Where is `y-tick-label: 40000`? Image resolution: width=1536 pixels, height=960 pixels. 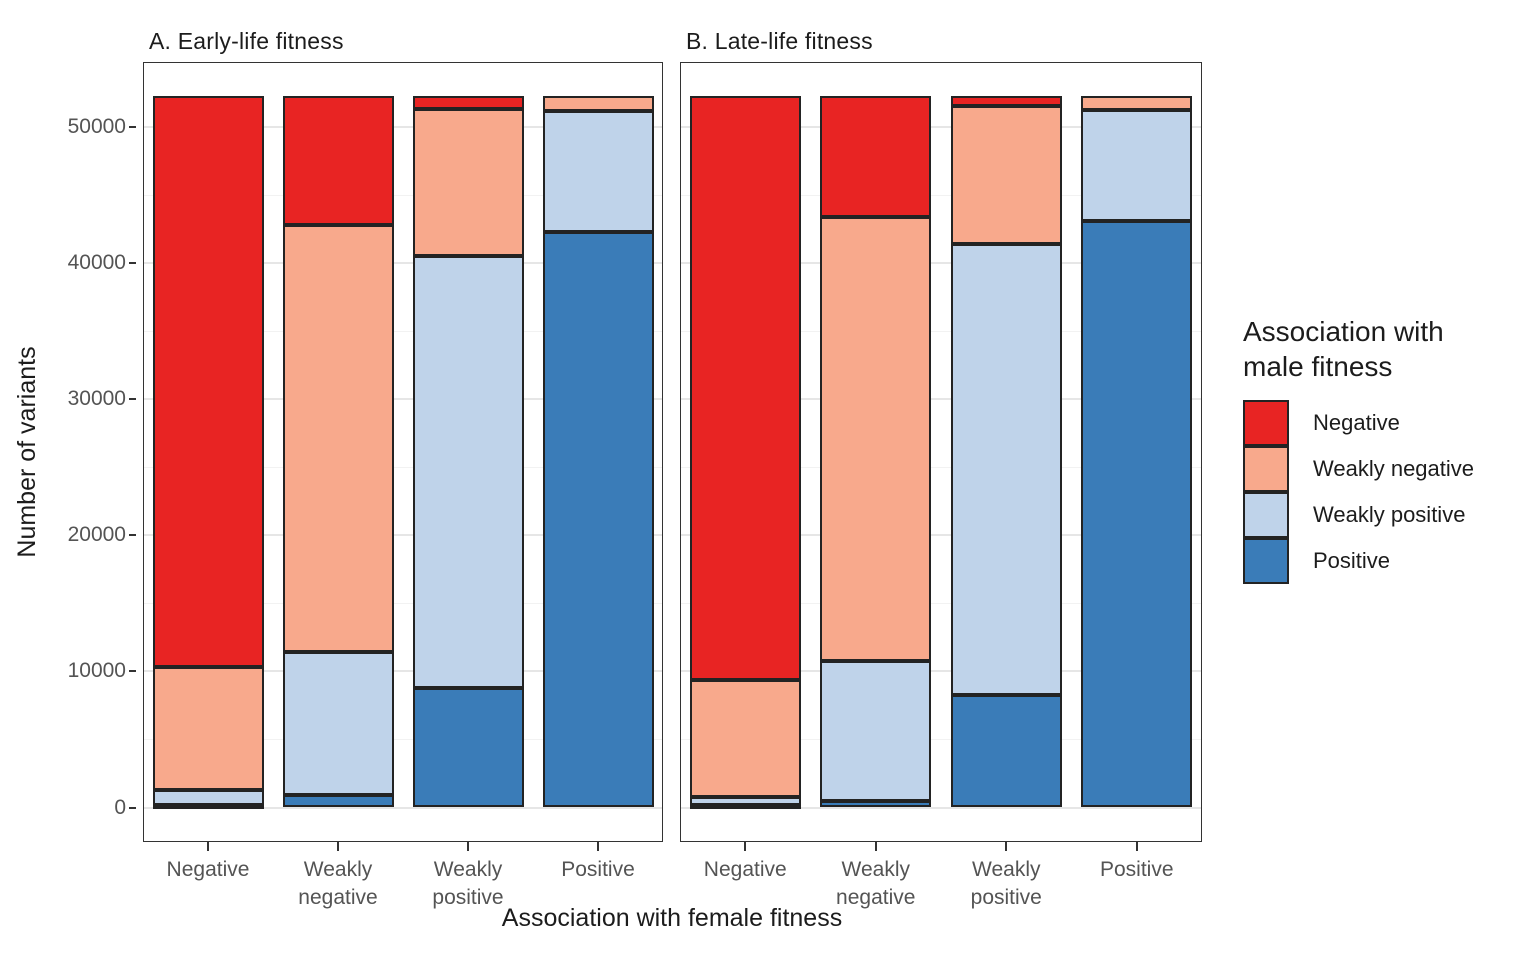 y-tick-label: 40000 is located at coordinates (96, 263).